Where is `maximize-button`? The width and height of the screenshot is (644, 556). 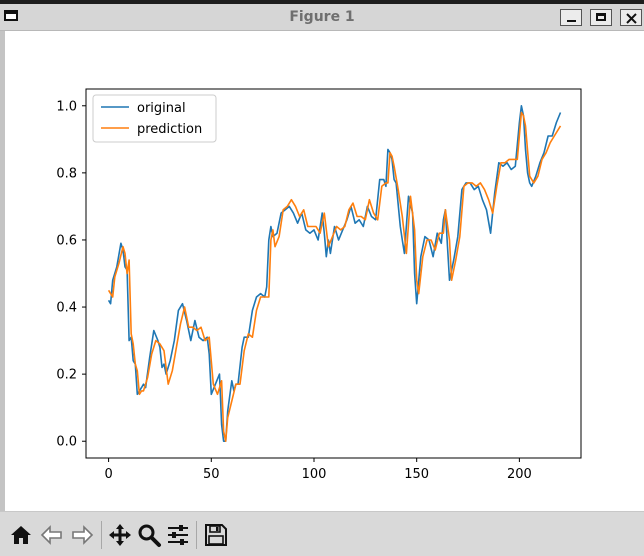
maximize-button is located at coordinates (601, 17).